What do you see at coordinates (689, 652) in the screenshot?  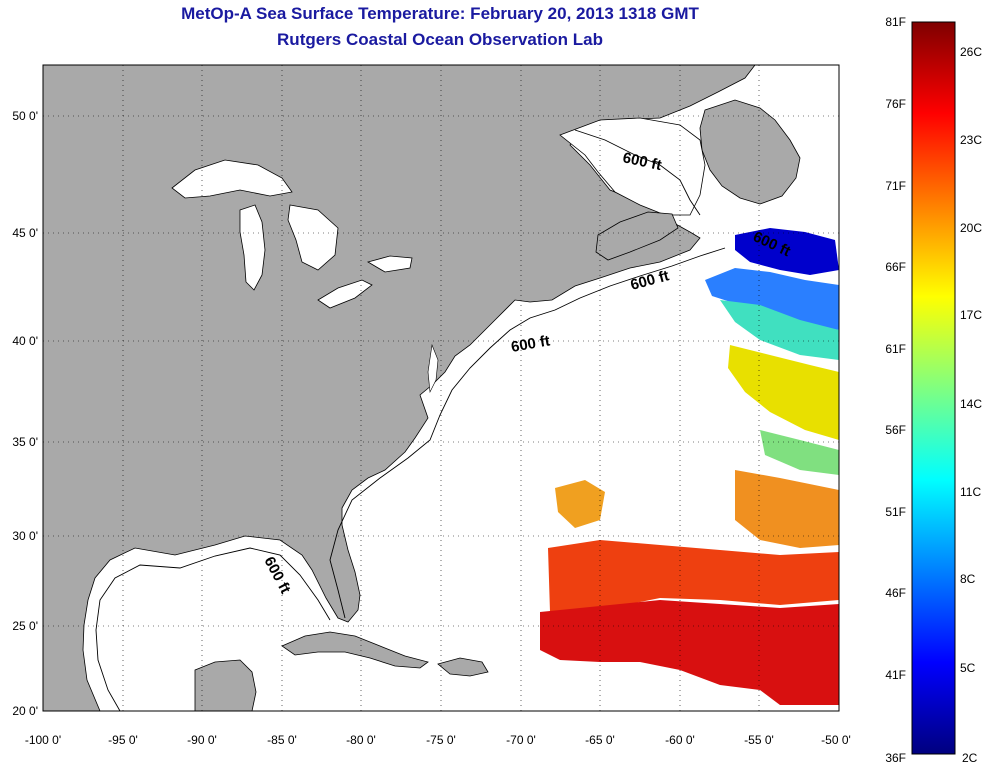 I see `sst-patch-hot` at bounding box center [689, 652].